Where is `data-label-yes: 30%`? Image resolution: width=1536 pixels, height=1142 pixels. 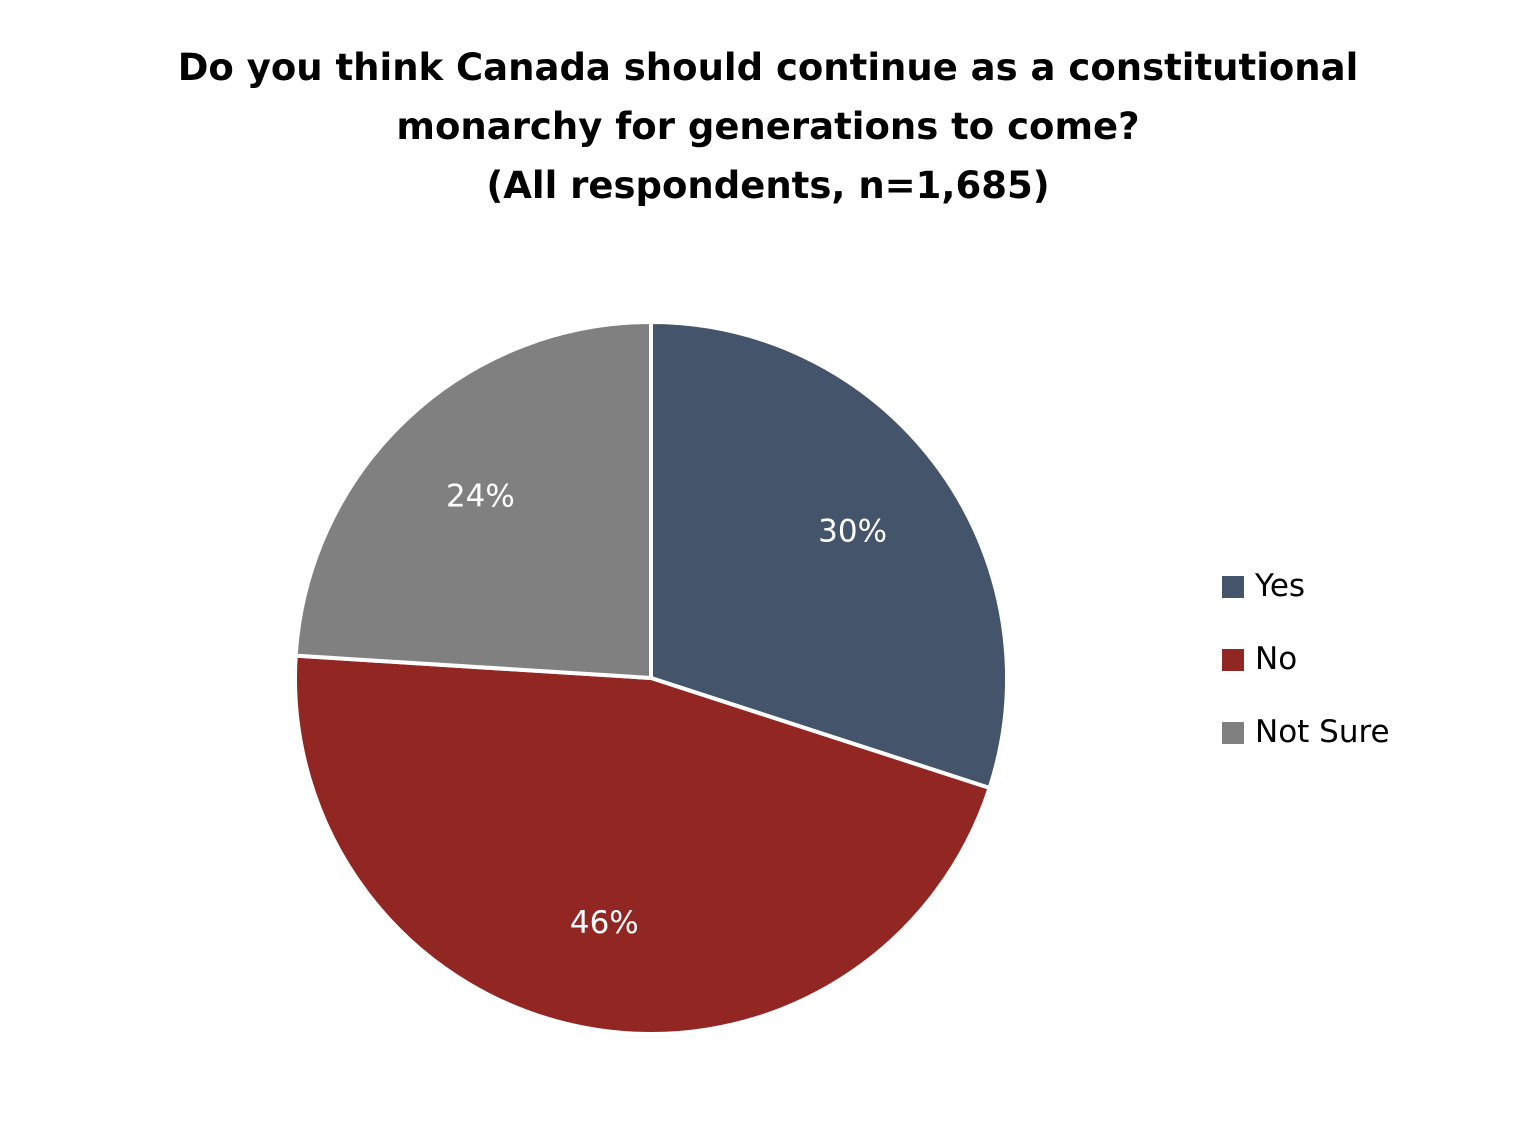 data-label-yes: 30% is located at coordinates (852, 532).